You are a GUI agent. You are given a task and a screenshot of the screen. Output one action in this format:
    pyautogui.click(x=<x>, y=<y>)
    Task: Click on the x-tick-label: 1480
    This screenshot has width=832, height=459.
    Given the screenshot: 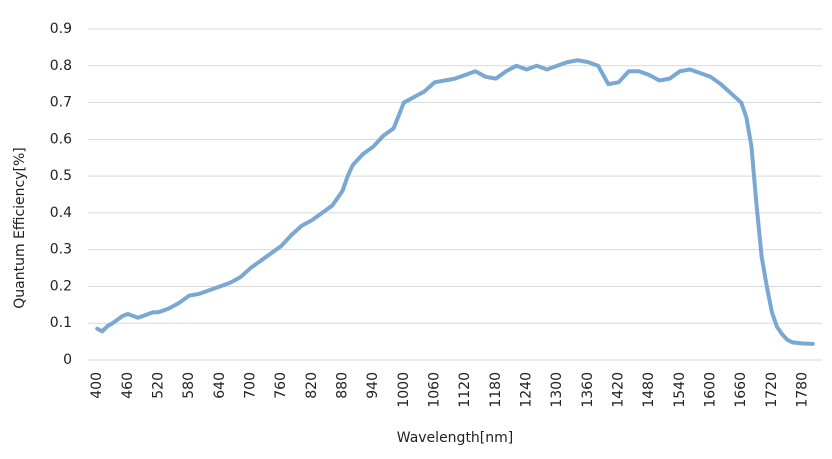 What is the action you would take?
    pyautogui.click(x=649, y=390)
    